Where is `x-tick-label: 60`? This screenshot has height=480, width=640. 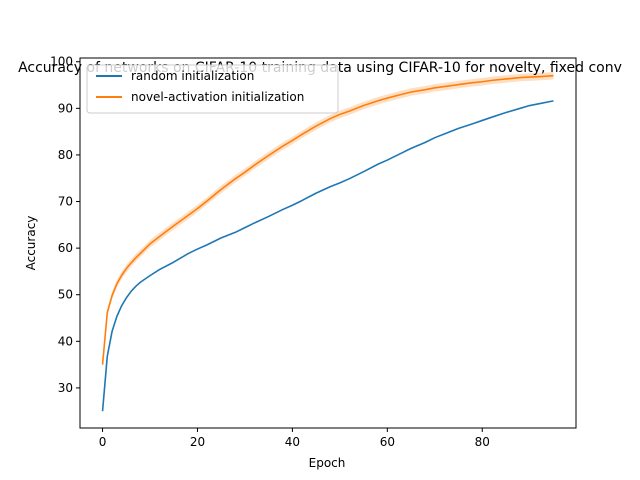
x-tick-label: 60 is located at coordinates (387, 442).